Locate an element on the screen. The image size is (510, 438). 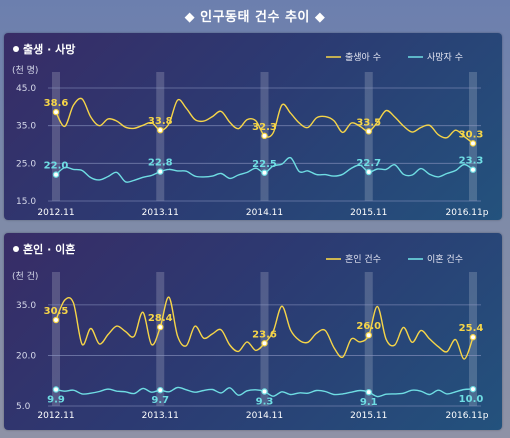
data-label: 33.5 is located at coordinates (368, 122).